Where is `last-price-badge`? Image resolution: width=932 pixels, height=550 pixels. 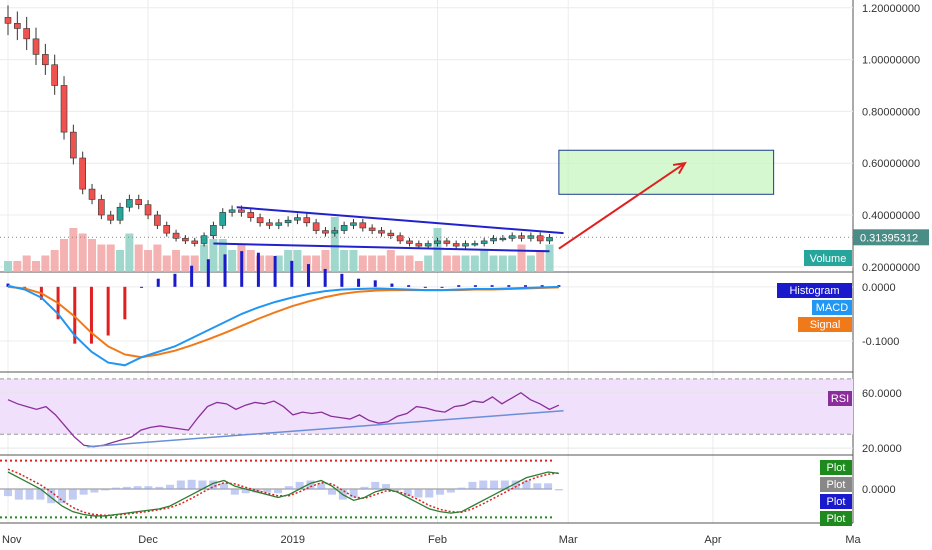 last-price-badge is located at coordinates (891, 237).